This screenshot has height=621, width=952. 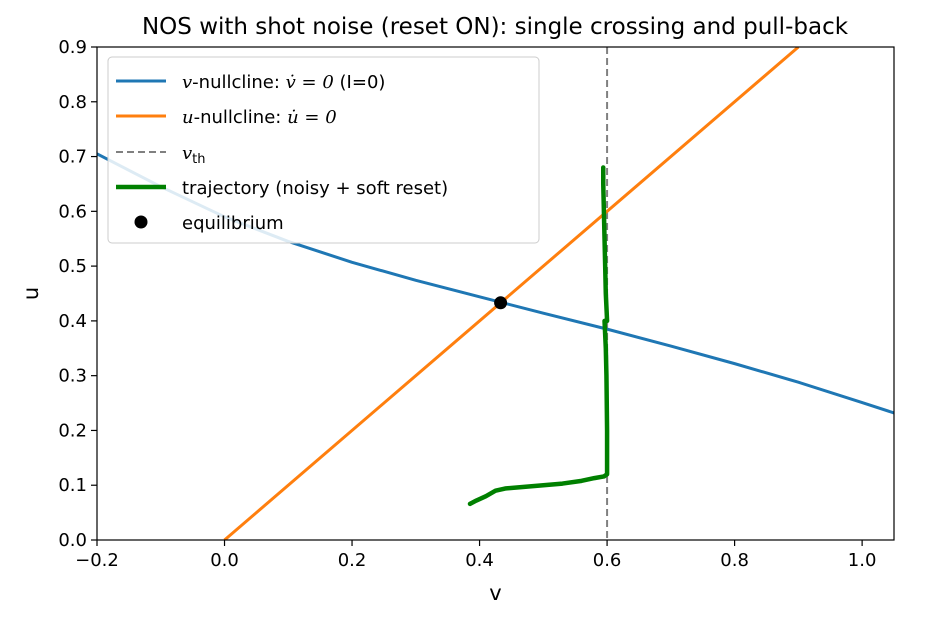 What do you see at coordinates (72, 102) in the screenshot?
I see `y-tick-label: 0.8` at bounding box center [72, 102].